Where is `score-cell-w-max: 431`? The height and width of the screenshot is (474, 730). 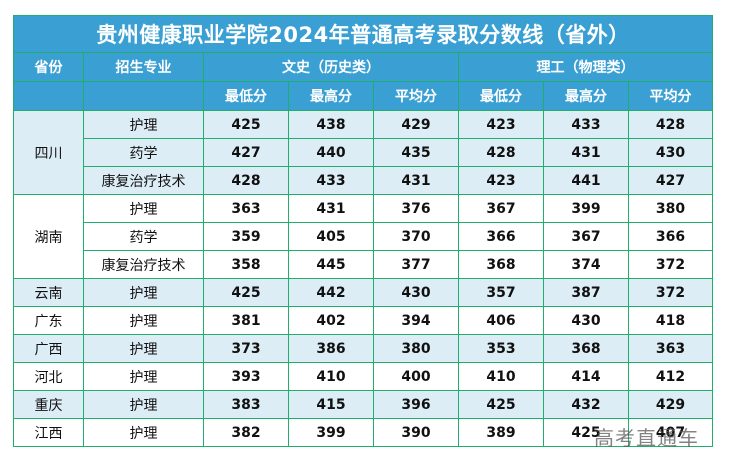
score-cell-w-max: 431 is located at coordinates (331, 208).